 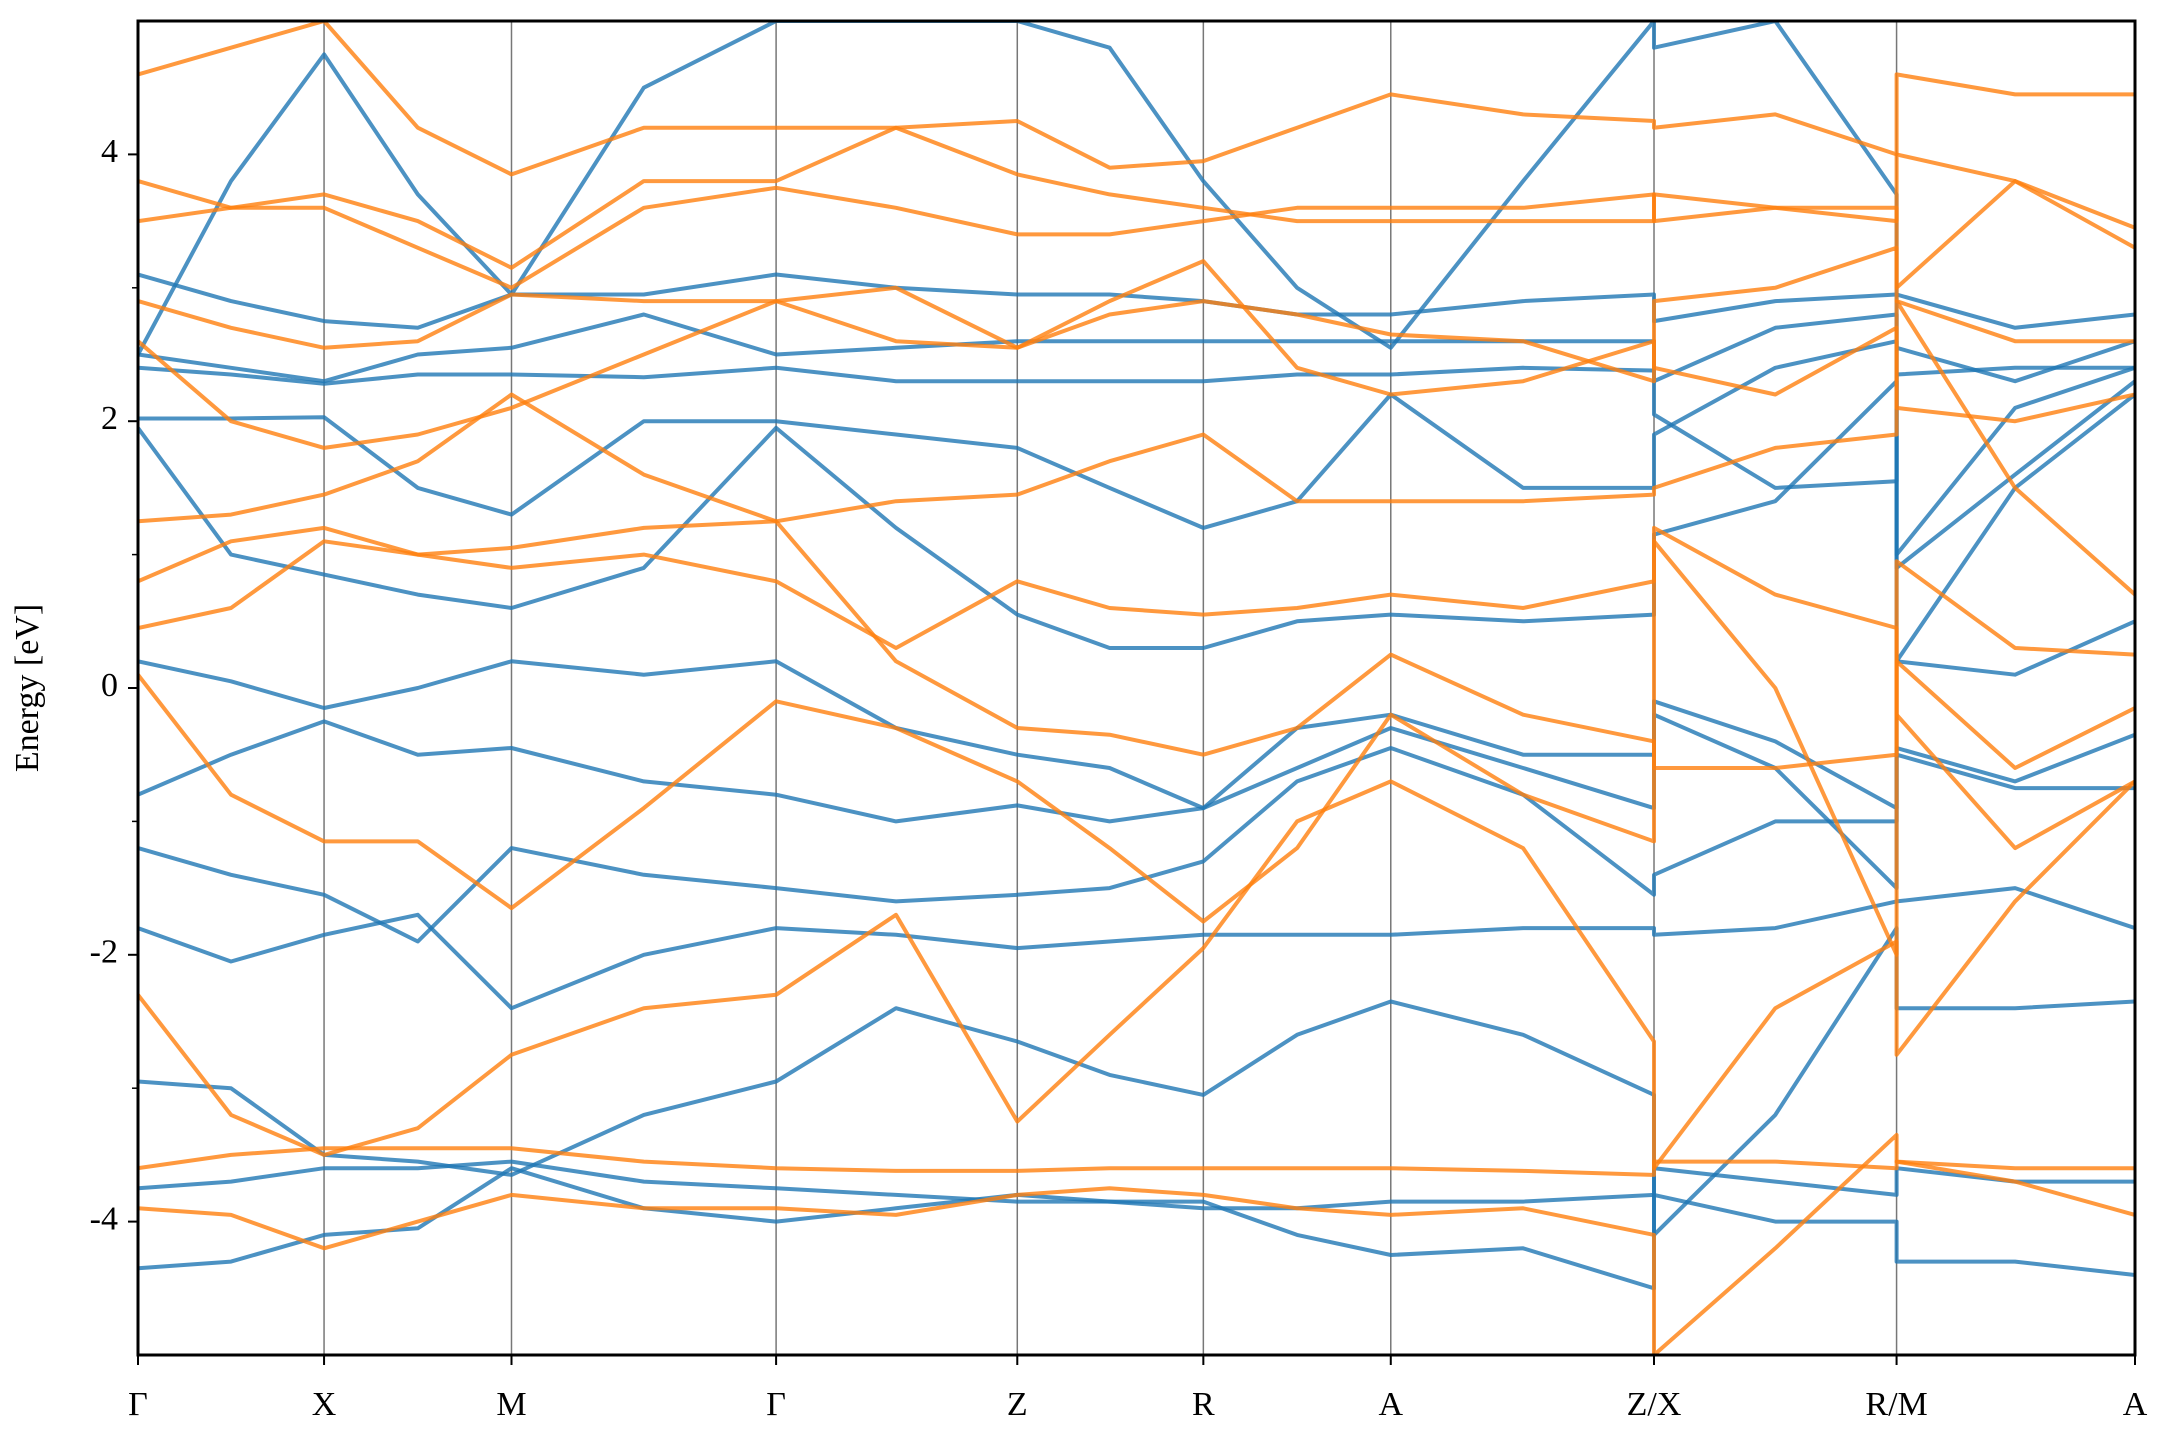 What do you see at coordinates (104, 952) in the screenshot?
I see `y-tick-label: -2` at bounding box center [104, 952].